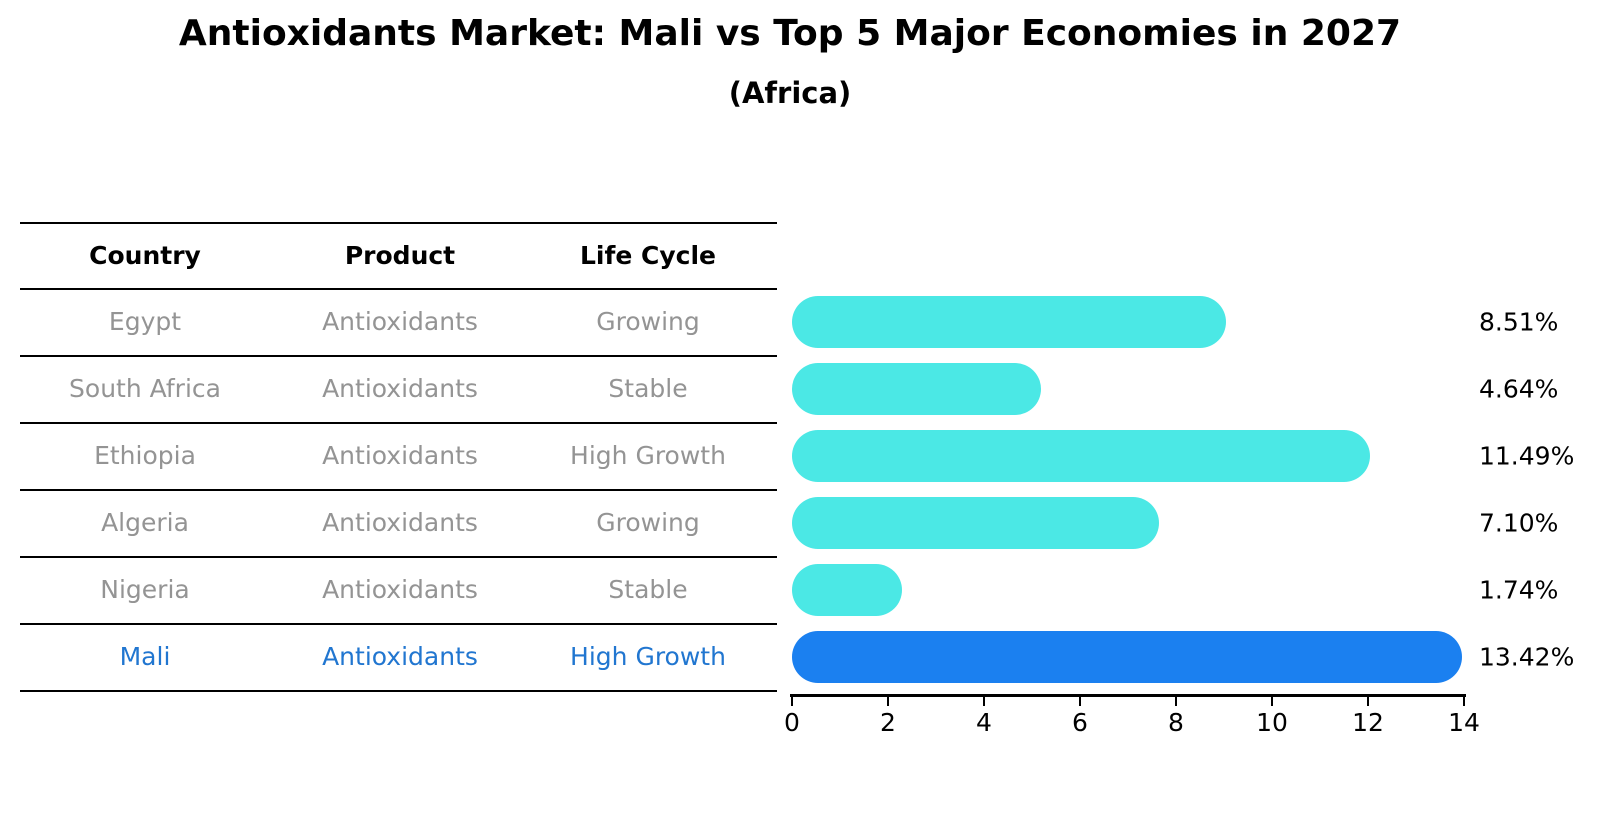  I want to click on value-label-ethiopia: 11.49%, so click(1527, 455).